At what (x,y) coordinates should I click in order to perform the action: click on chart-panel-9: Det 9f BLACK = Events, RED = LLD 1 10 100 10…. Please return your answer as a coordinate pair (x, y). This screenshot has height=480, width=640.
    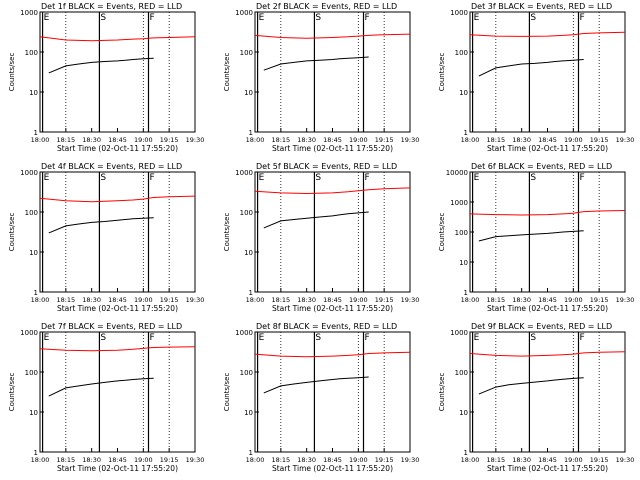
    Looking at the image, I should click on (536, 397).